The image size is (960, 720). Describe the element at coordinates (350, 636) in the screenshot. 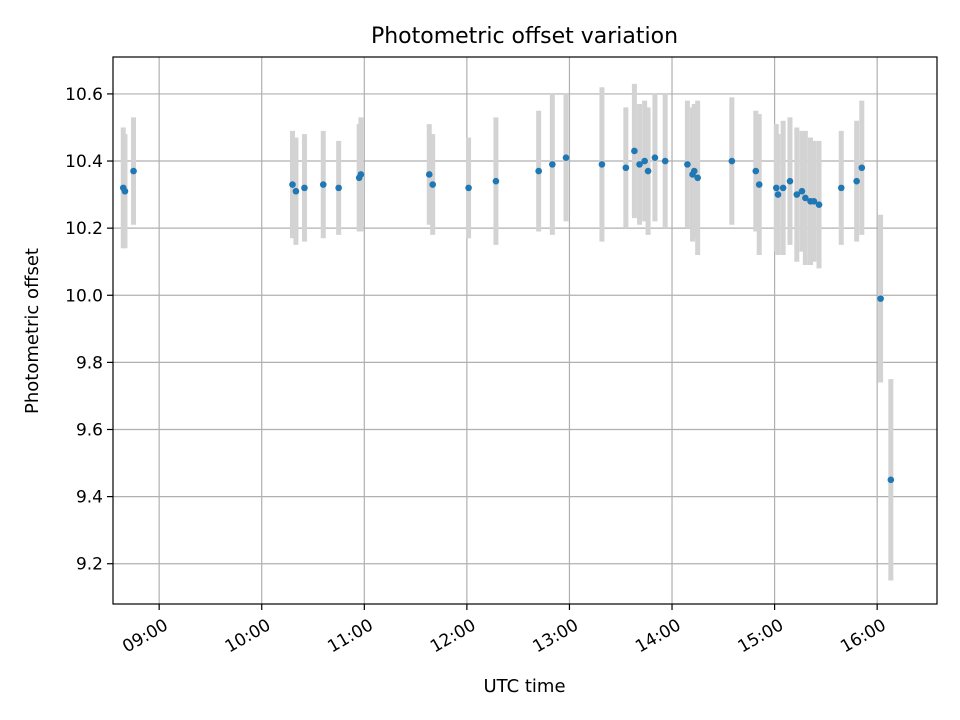

I see `x-tick-label: 11:00` at that location.